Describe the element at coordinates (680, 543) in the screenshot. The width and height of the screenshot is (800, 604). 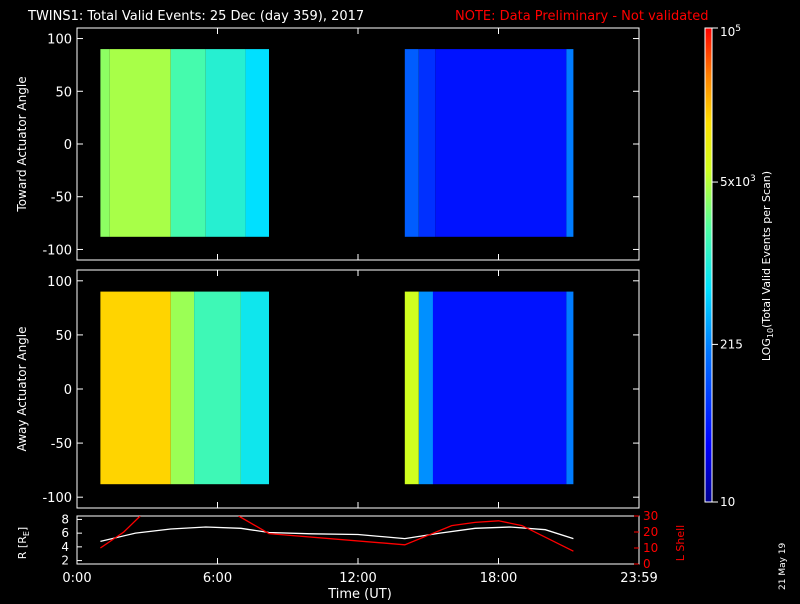
I see `lshell-ylabel: L Shell` at that location.